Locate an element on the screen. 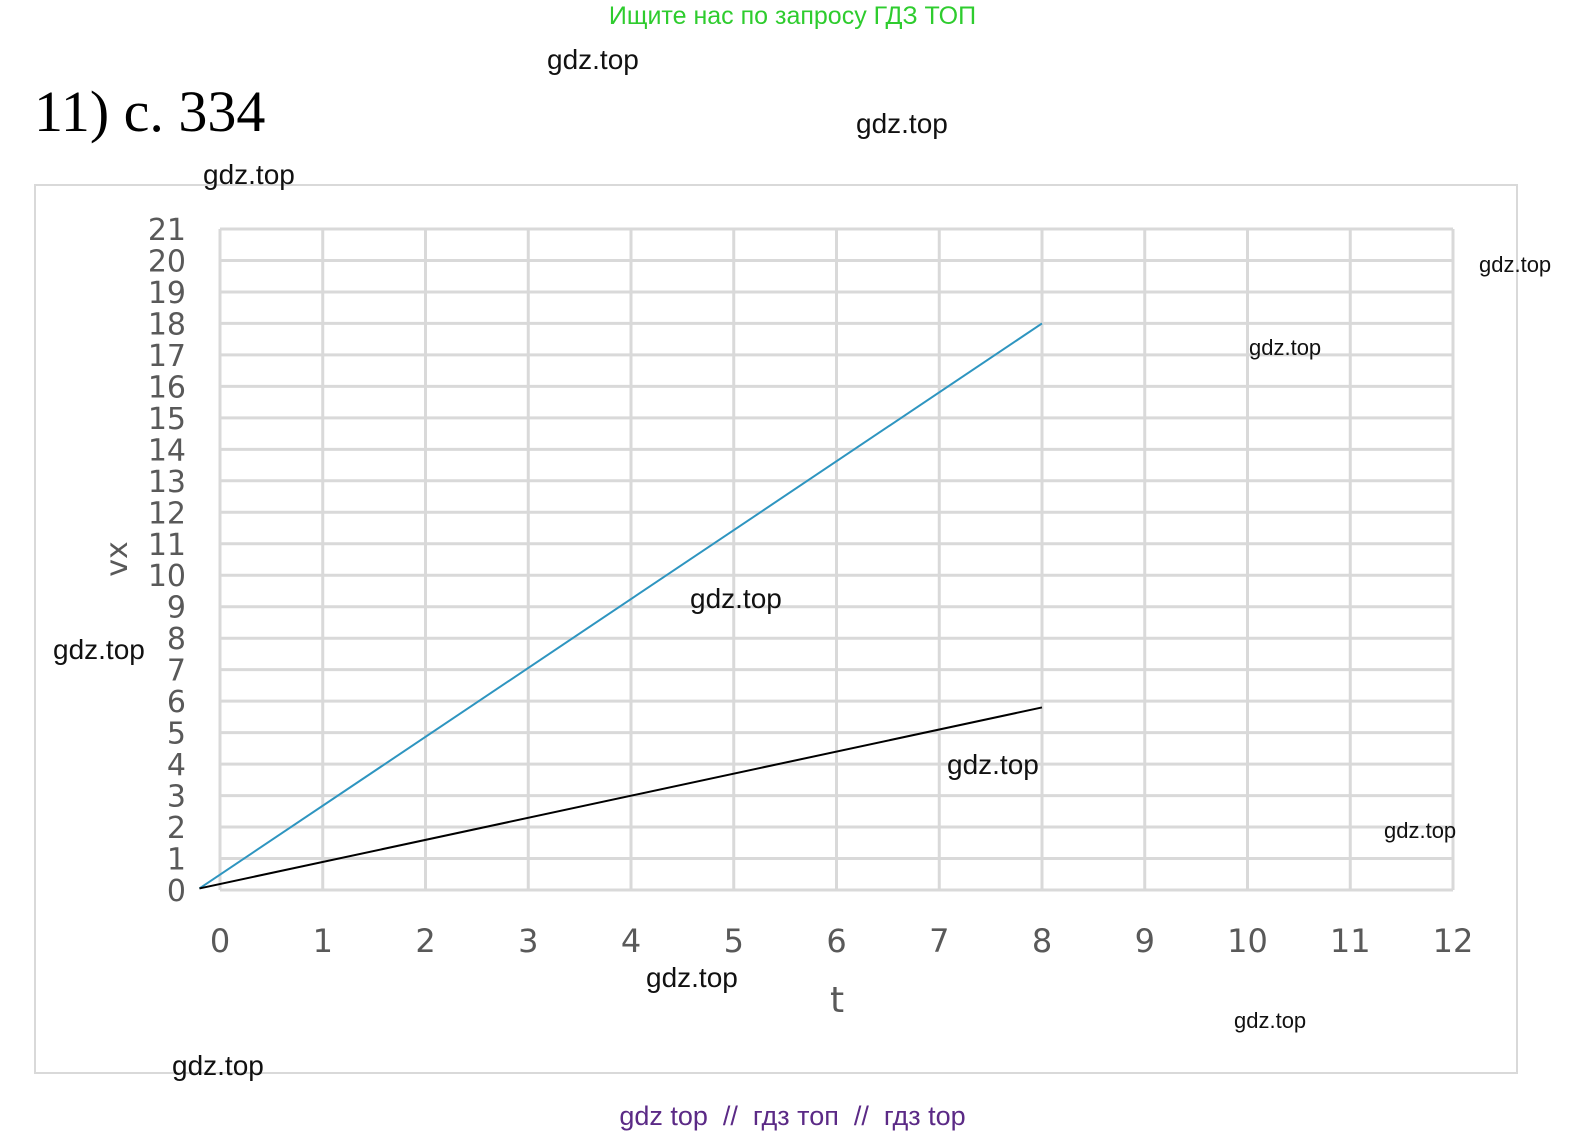 This screenshot has height=1148, width=1585. y-tick-label: 17 is located at coordinates (167, 356).